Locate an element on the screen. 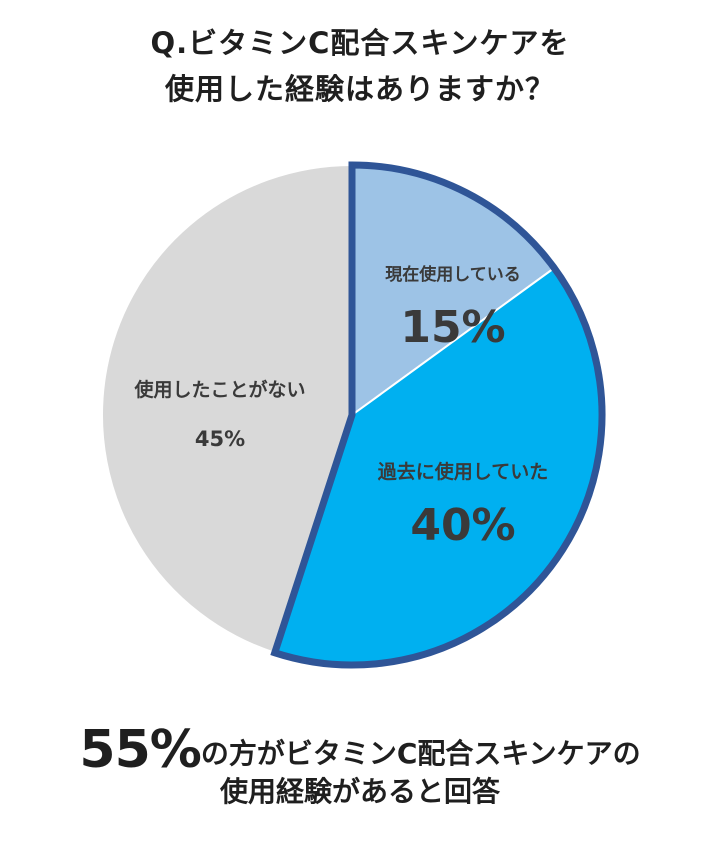  slice-label-3: 使用したことがない is located at coordinates (219, 389).